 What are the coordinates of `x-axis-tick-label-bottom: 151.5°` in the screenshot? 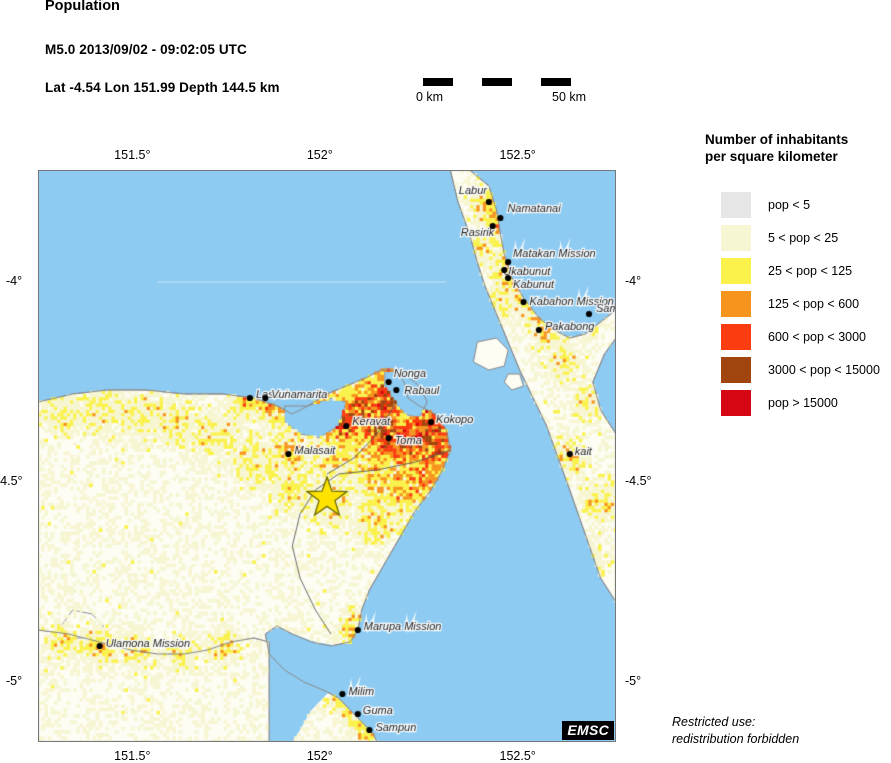 It's located at (132, 756).